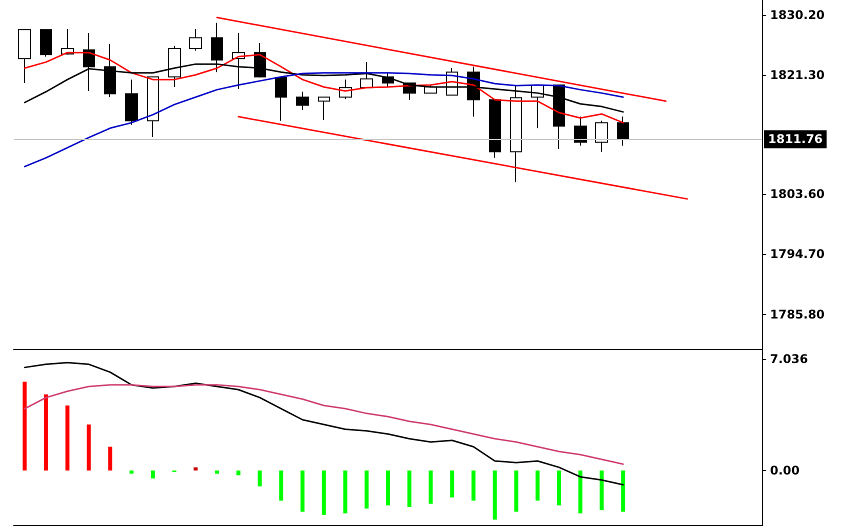 This screenshot has width=857, height=526. What do you see at coordinates (797, 194) in the screenshot?
I see `y-tick-label: 1803.60` at bounding box center [797, 194].